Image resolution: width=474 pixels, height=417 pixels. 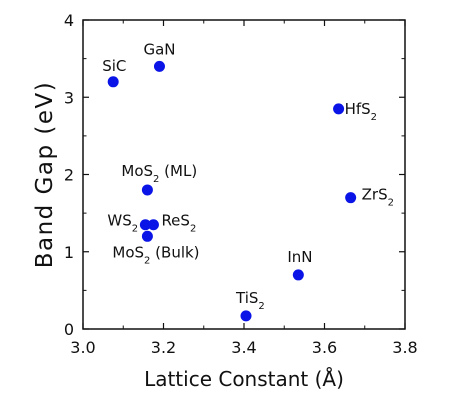 What do you see at coordinates (122, 223) in the screenshot?
I see `label-ws2: WS2` at bounding box center [122, 223].